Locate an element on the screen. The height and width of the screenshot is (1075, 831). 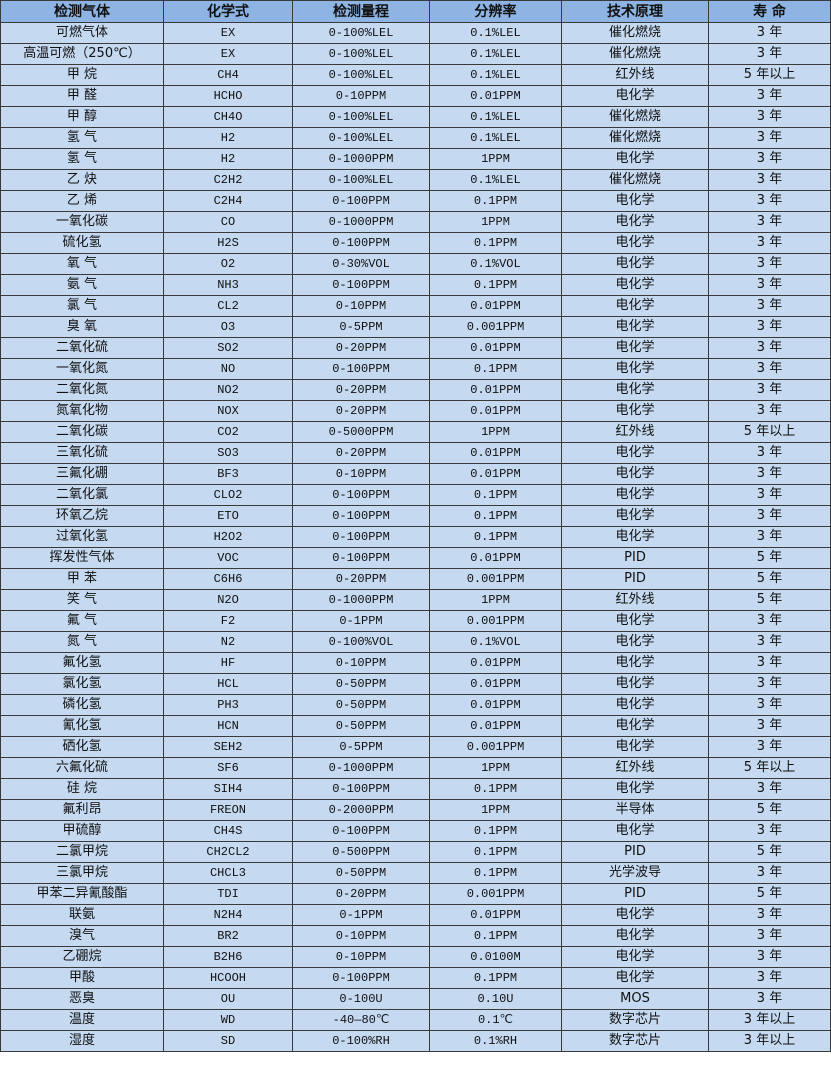
resolution-cell: 0.1%VOL is located at coordinates (495, 264).